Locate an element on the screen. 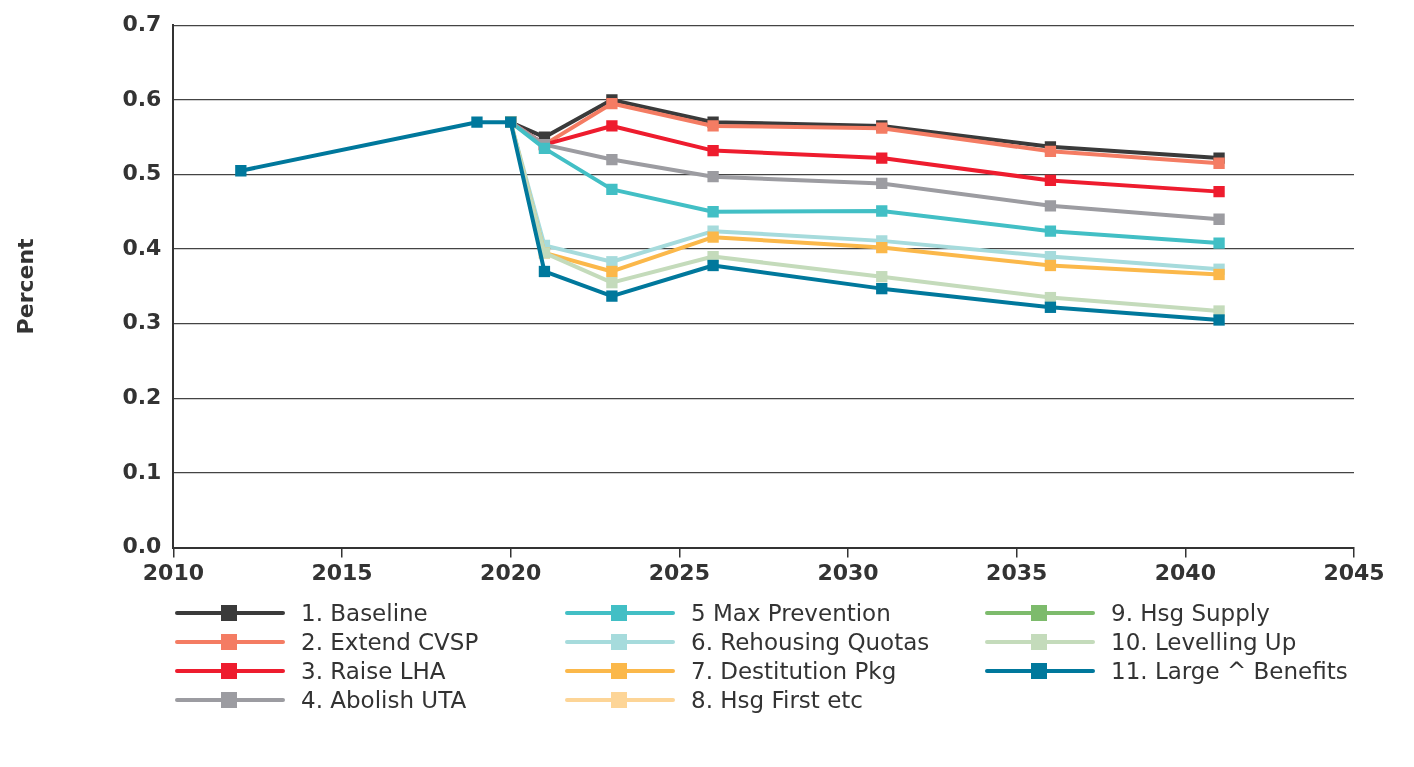  y-tick-label: 0.0 is located at coordinates (142, 546).